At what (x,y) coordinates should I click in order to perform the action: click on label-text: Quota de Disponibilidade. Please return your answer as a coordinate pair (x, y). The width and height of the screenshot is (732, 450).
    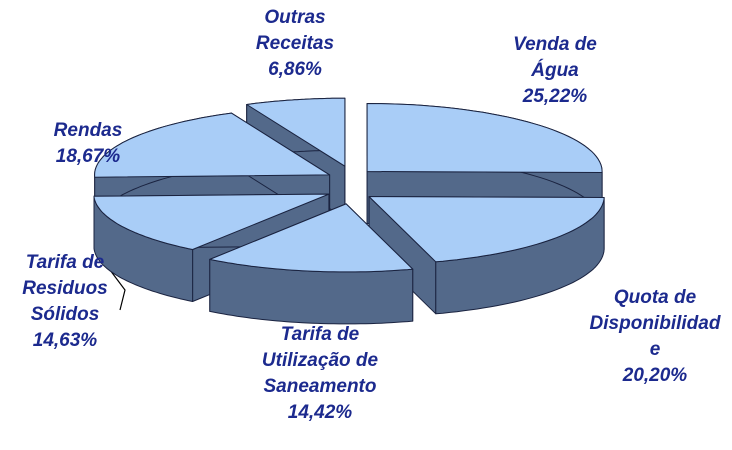
    Looking at the image, I should click on (655, 323).